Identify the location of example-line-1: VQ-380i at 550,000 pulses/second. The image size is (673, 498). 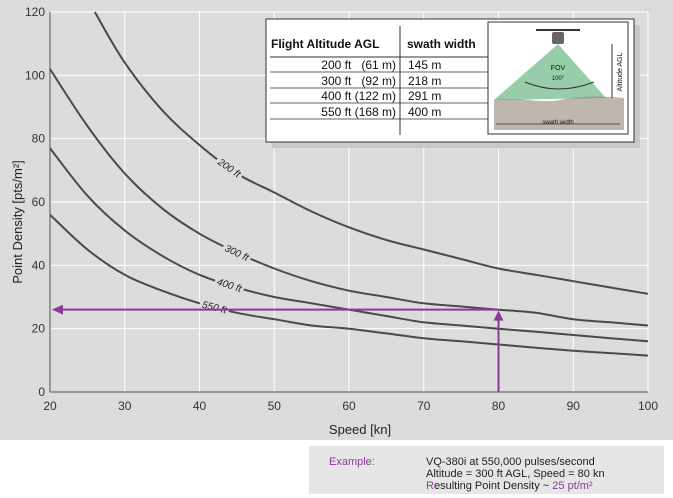
(510, 462).